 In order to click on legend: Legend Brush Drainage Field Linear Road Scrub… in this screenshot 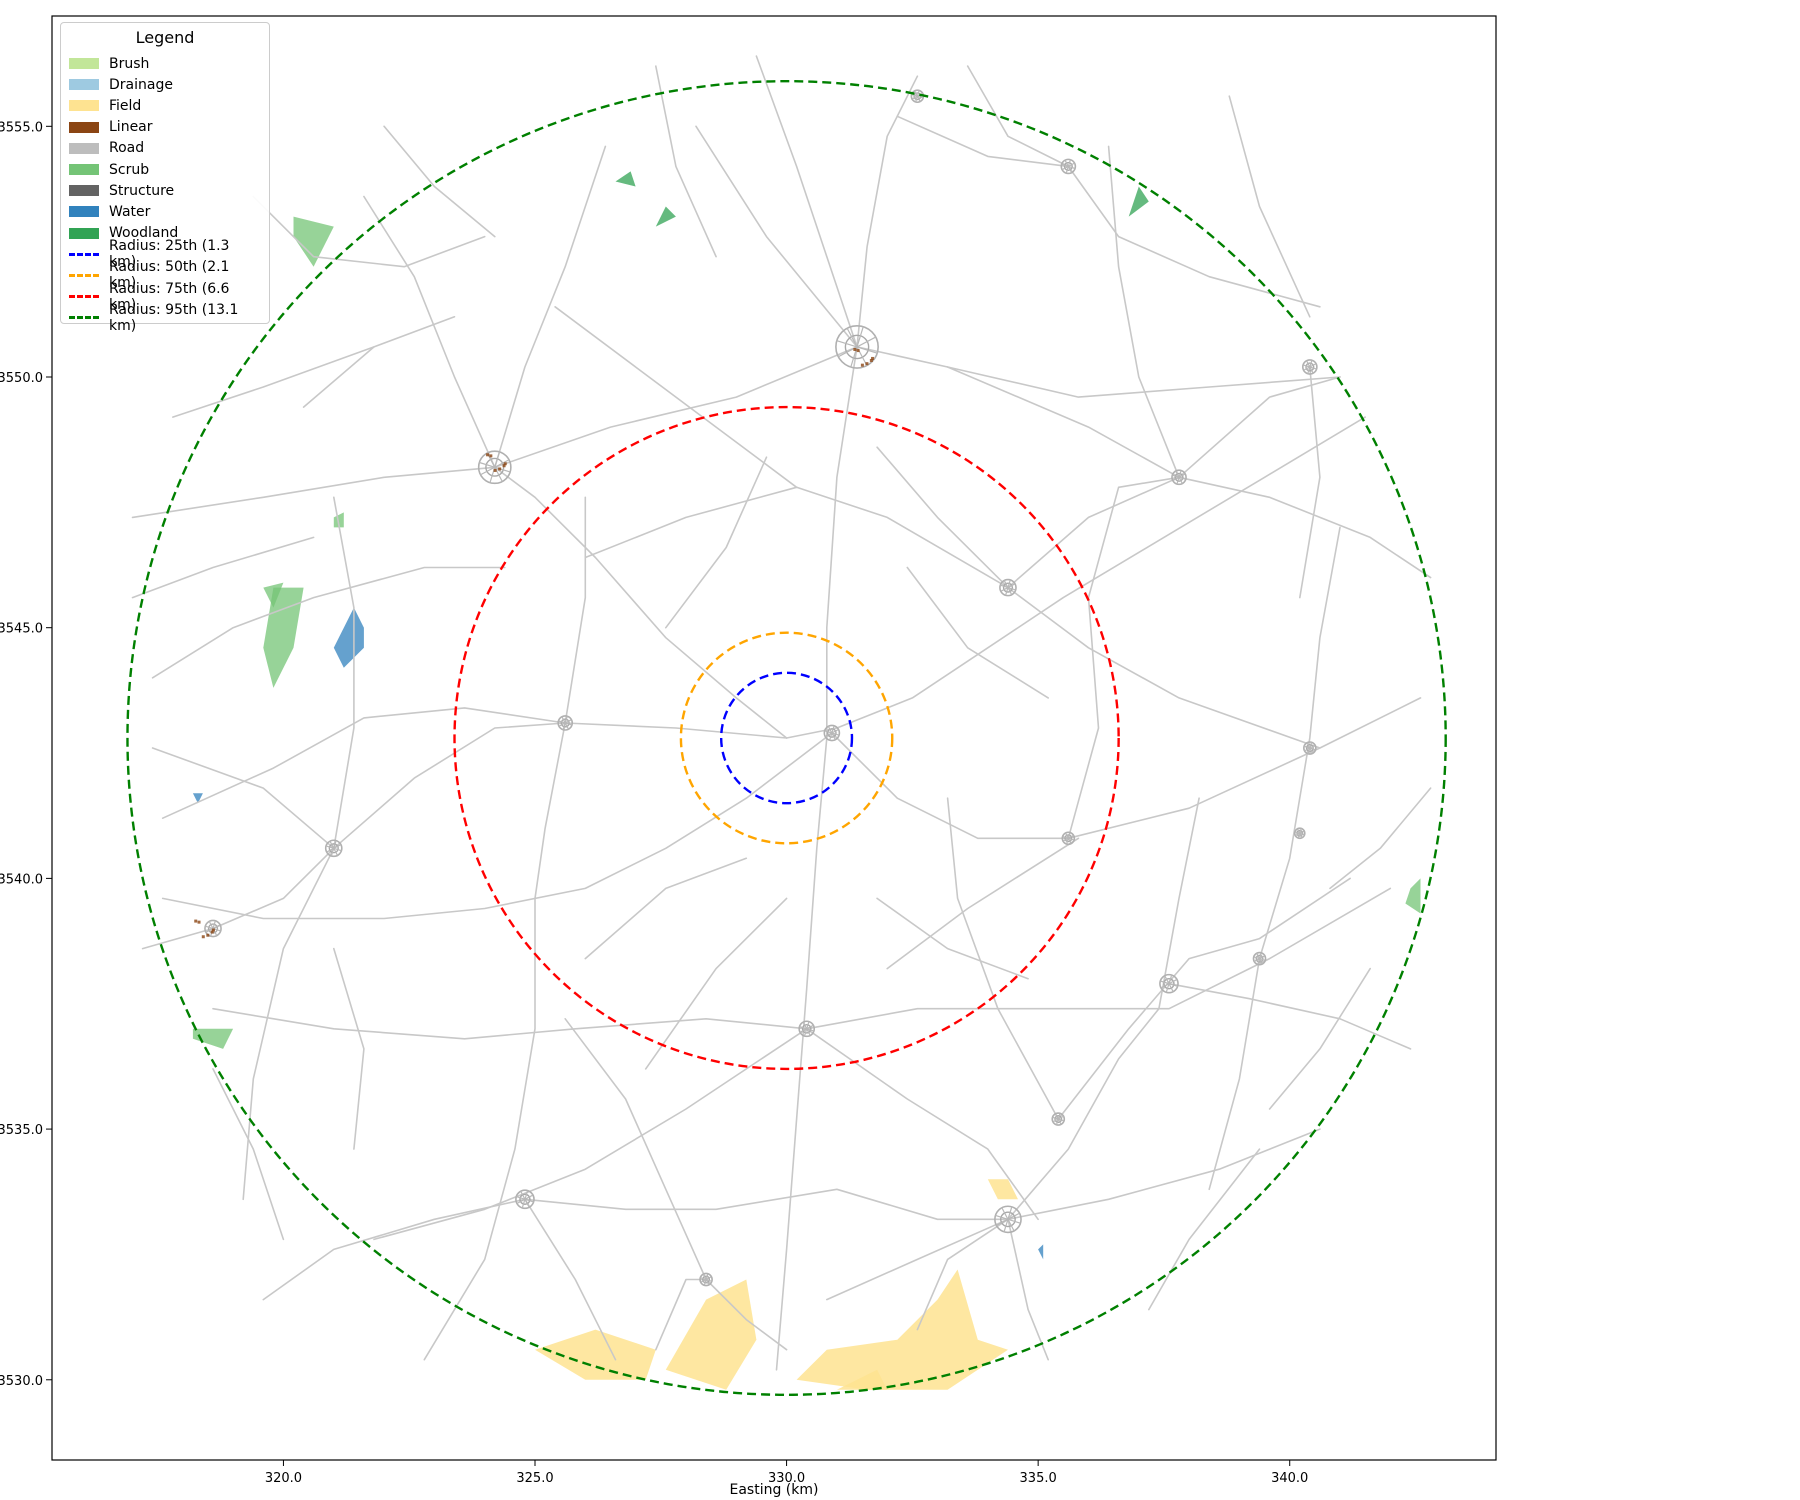, I will do `click(165, 178)`.